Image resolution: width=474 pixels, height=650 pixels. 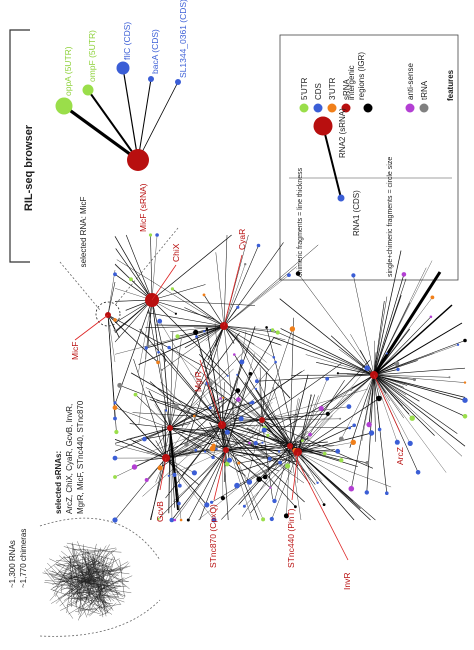 I want to click on node-baca, so click(x=151, y=79).